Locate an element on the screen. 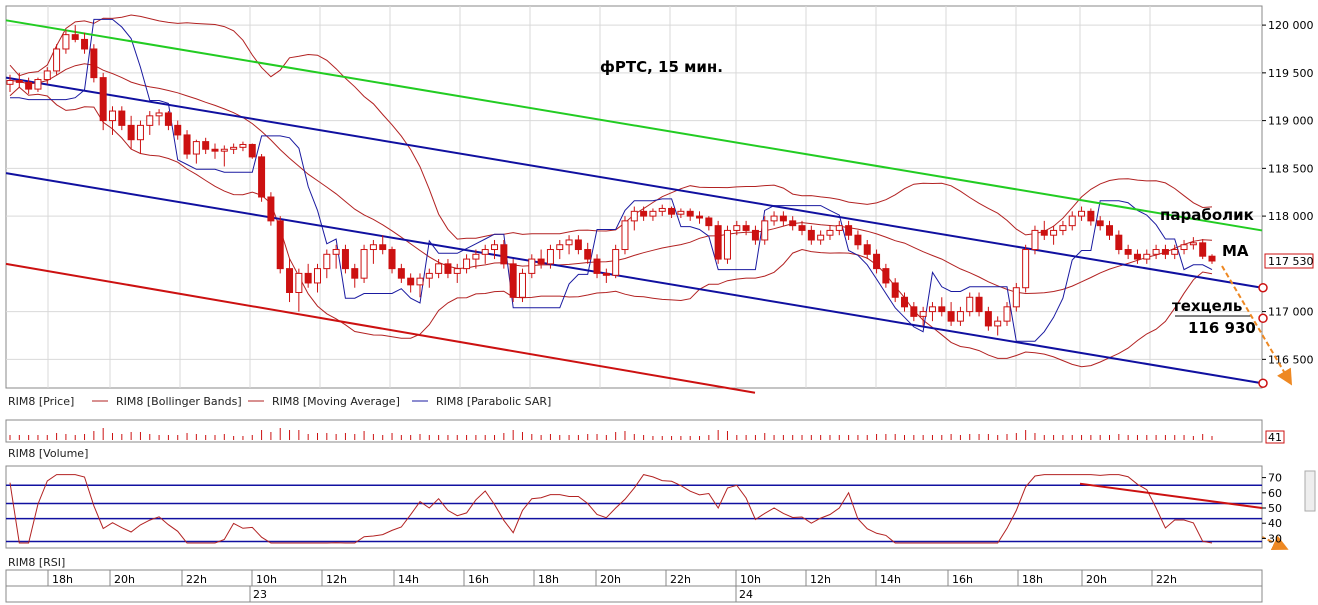 This screenshot has width=1318, height=605. price-tick-label: 119 500 is located at coordinates (1291, 73).